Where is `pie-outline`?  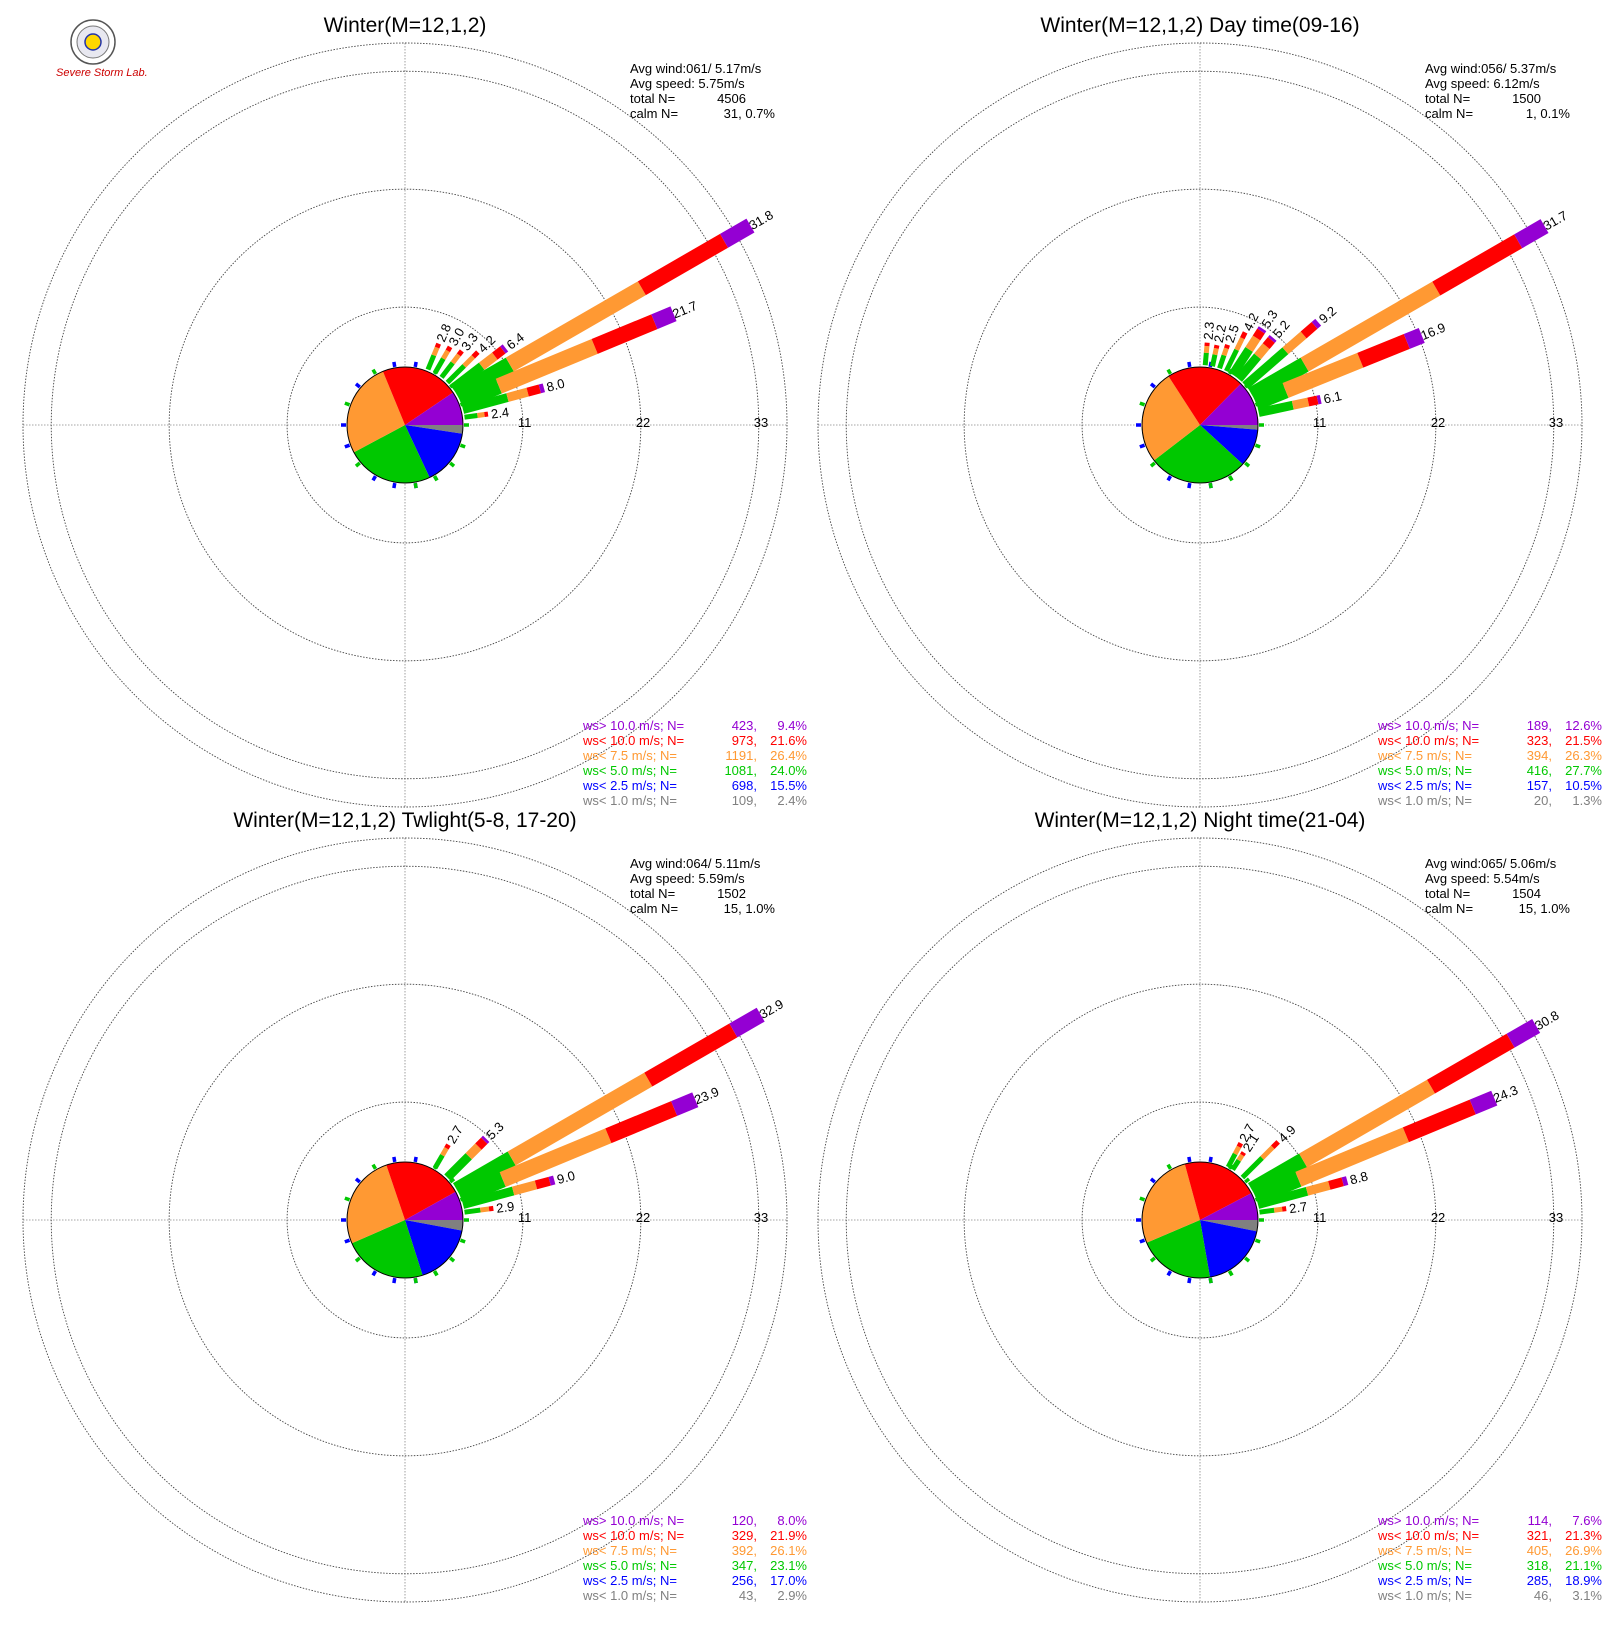 pie-outline is located at coordinates (405, 1220).